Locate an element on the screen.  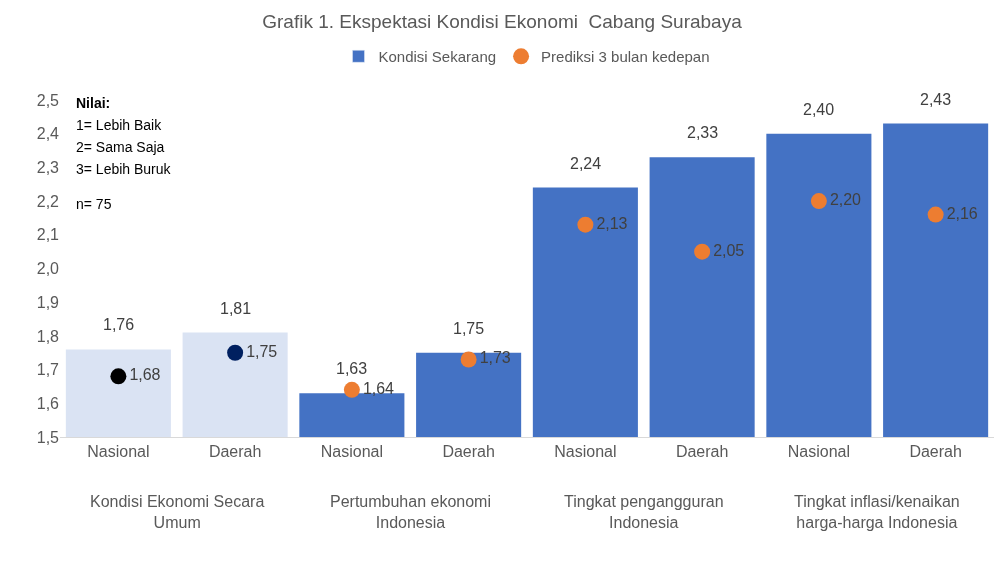
annotation: n= 75 is located at coordinates (94, 204).